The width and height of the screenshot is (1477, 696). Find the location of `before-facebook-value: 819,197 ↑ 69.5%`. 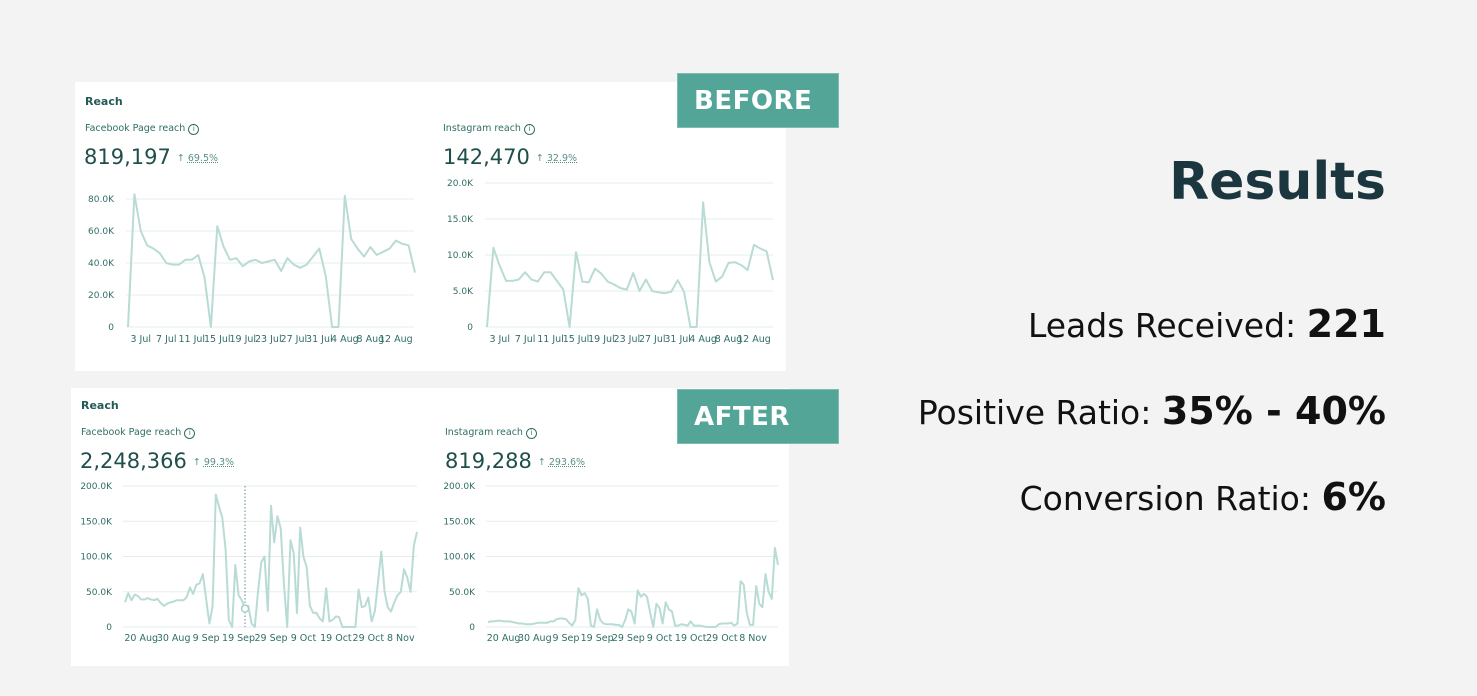

before-facebook-value: 819,197 ↑ 69.5% is located at coordinates (151, 157).